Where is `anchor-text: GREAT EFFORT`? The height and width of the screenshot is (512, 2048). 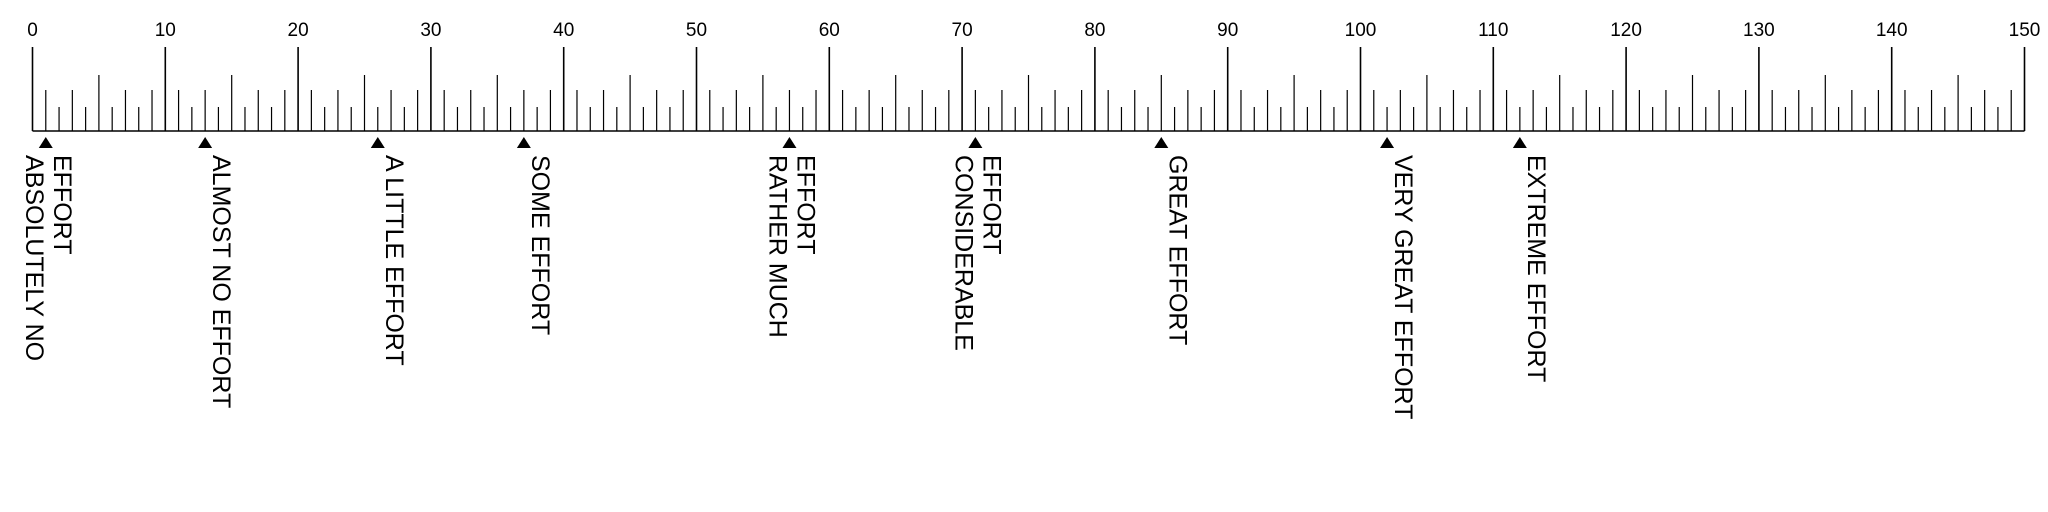 anchor-text: GREAT EFFORT is located at coordinates (1177, 250).